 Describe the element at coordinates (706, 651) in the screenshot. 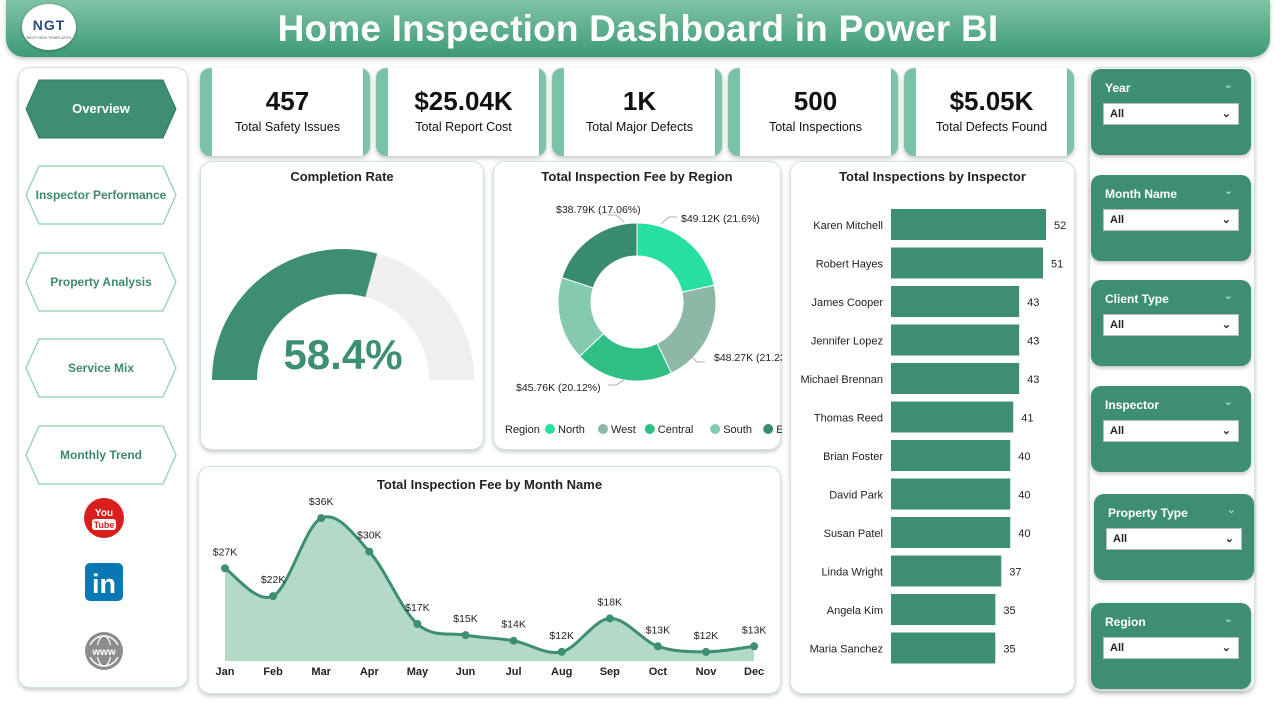

I see `area-point-nov` at that location.